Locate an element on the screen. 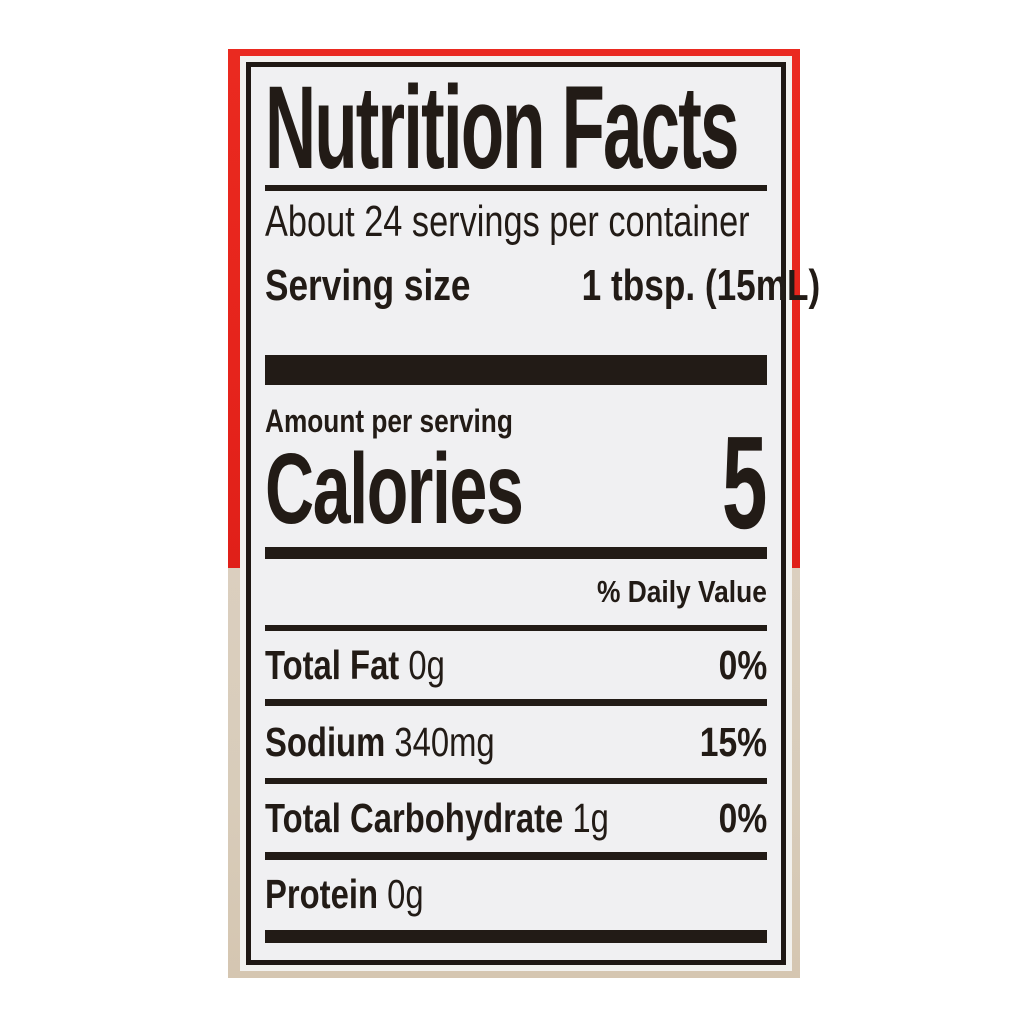 This screenshot has height=1030, width=1030. title-divider is located at coordinates (516, 188).